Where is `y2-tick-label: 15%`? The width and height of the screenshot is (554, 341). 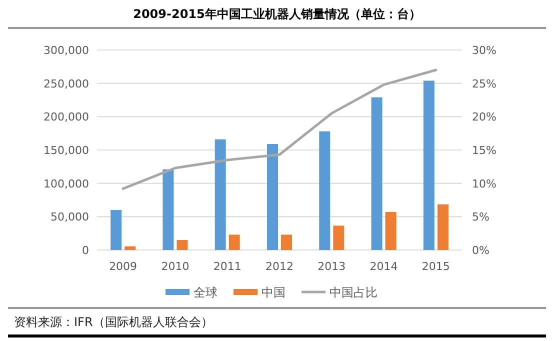 y2-tick-label: 15% is located at coordinates (484, 150).